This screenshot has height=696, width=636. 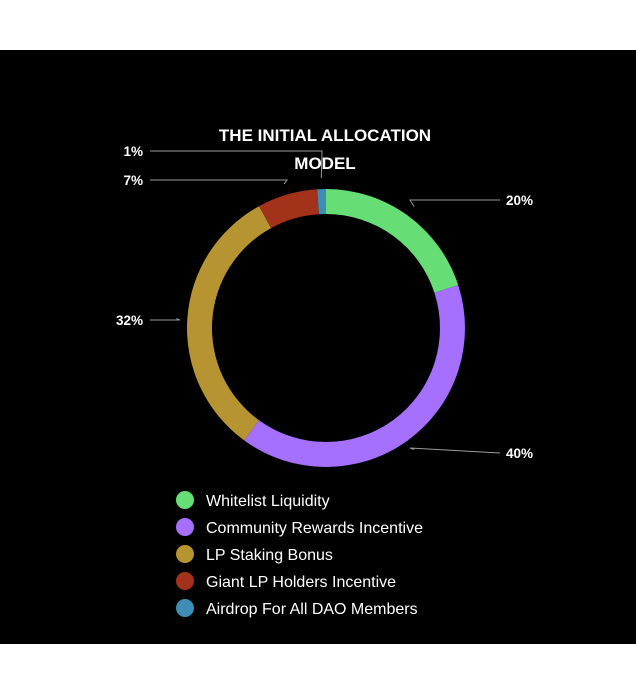 I want to click on data-label-3: 7%, so click(x=133, y=180).